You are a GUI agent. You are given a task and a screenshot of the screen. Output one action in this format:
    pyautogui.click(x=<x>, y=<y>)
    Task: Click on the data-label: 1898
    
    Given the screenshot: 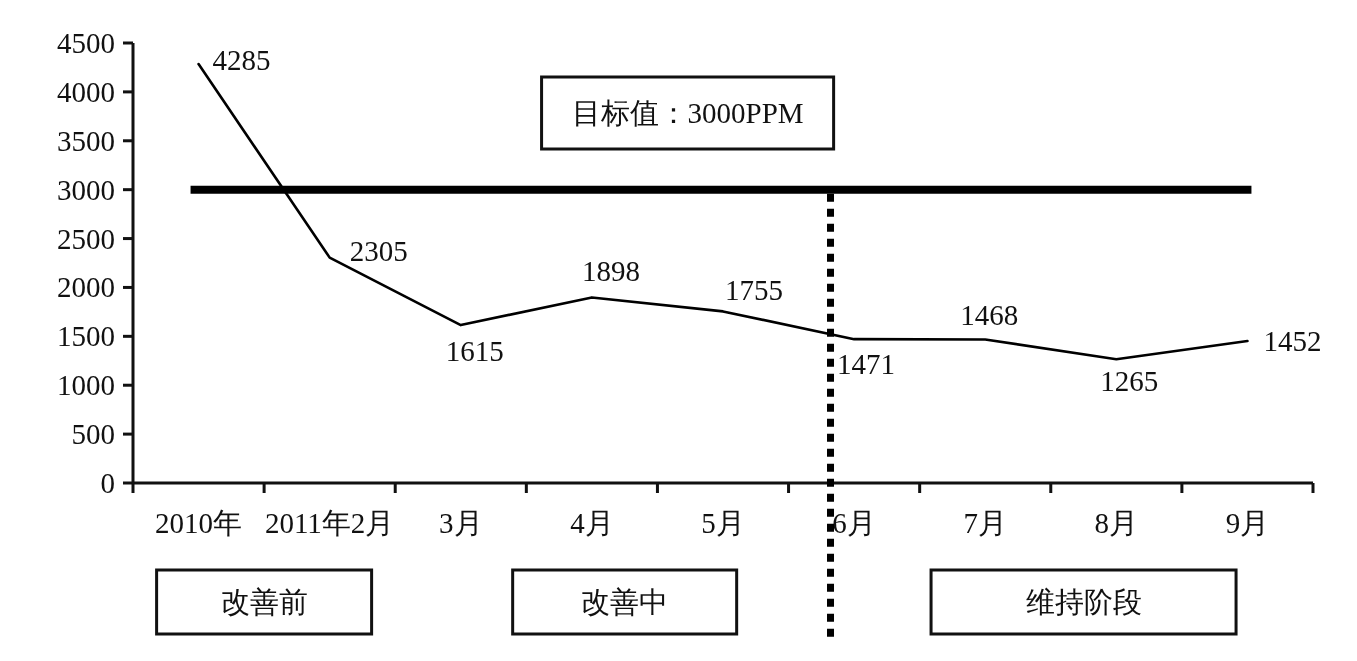 What is the action you would take?
    pyautogui.click(x=610, y=271)
    